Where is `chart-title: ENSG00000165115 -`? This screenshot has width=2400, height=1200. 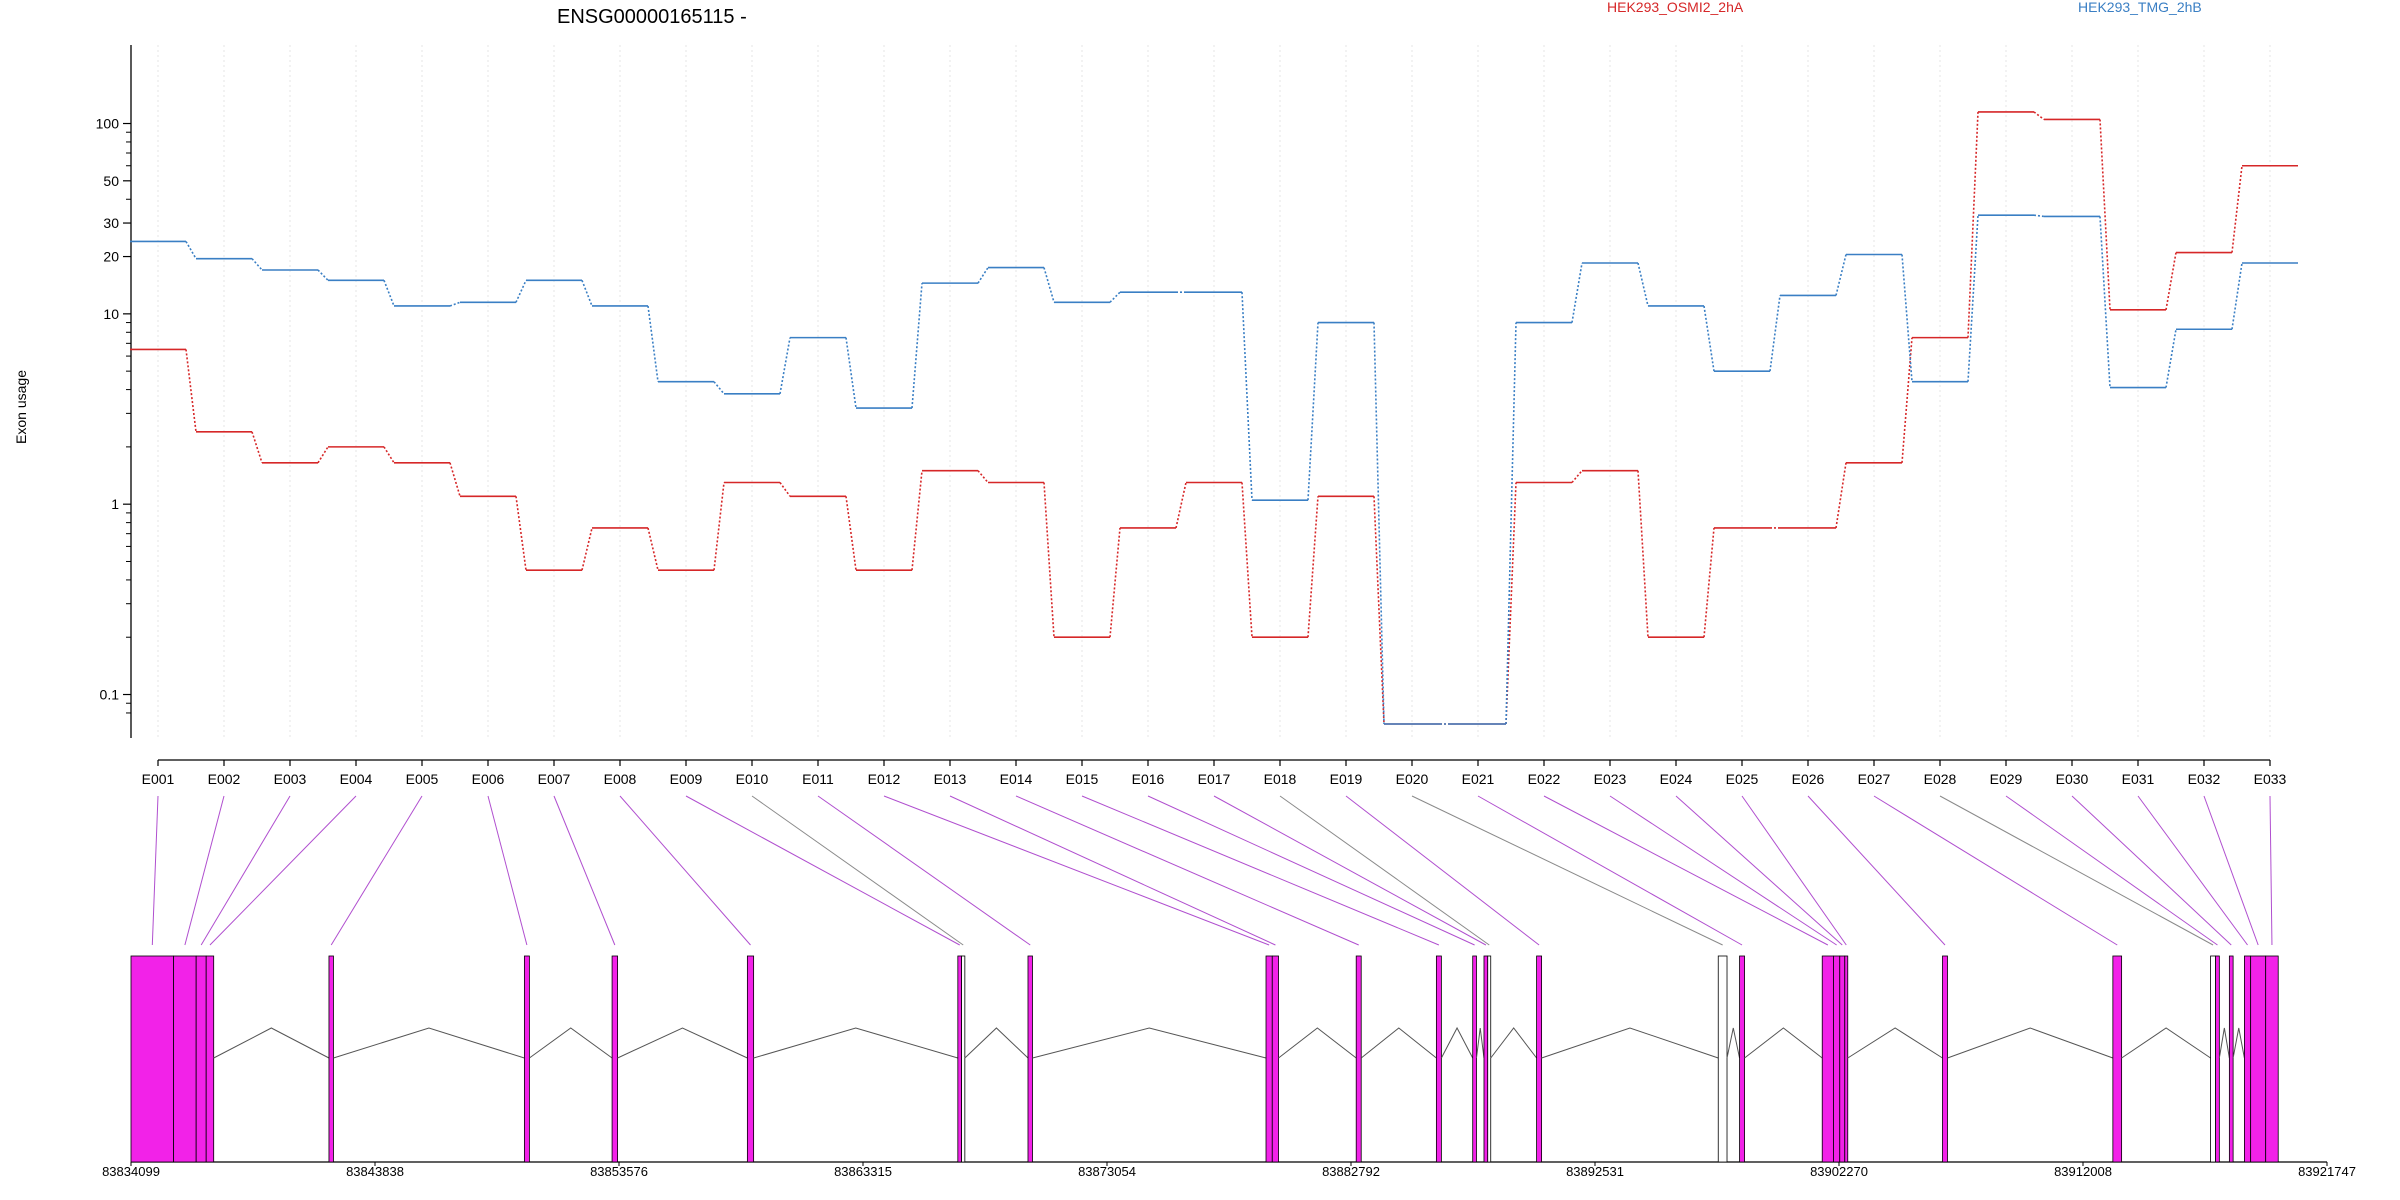
chart-title: ENSG00000165115 - is located at coordinates (652, 17).